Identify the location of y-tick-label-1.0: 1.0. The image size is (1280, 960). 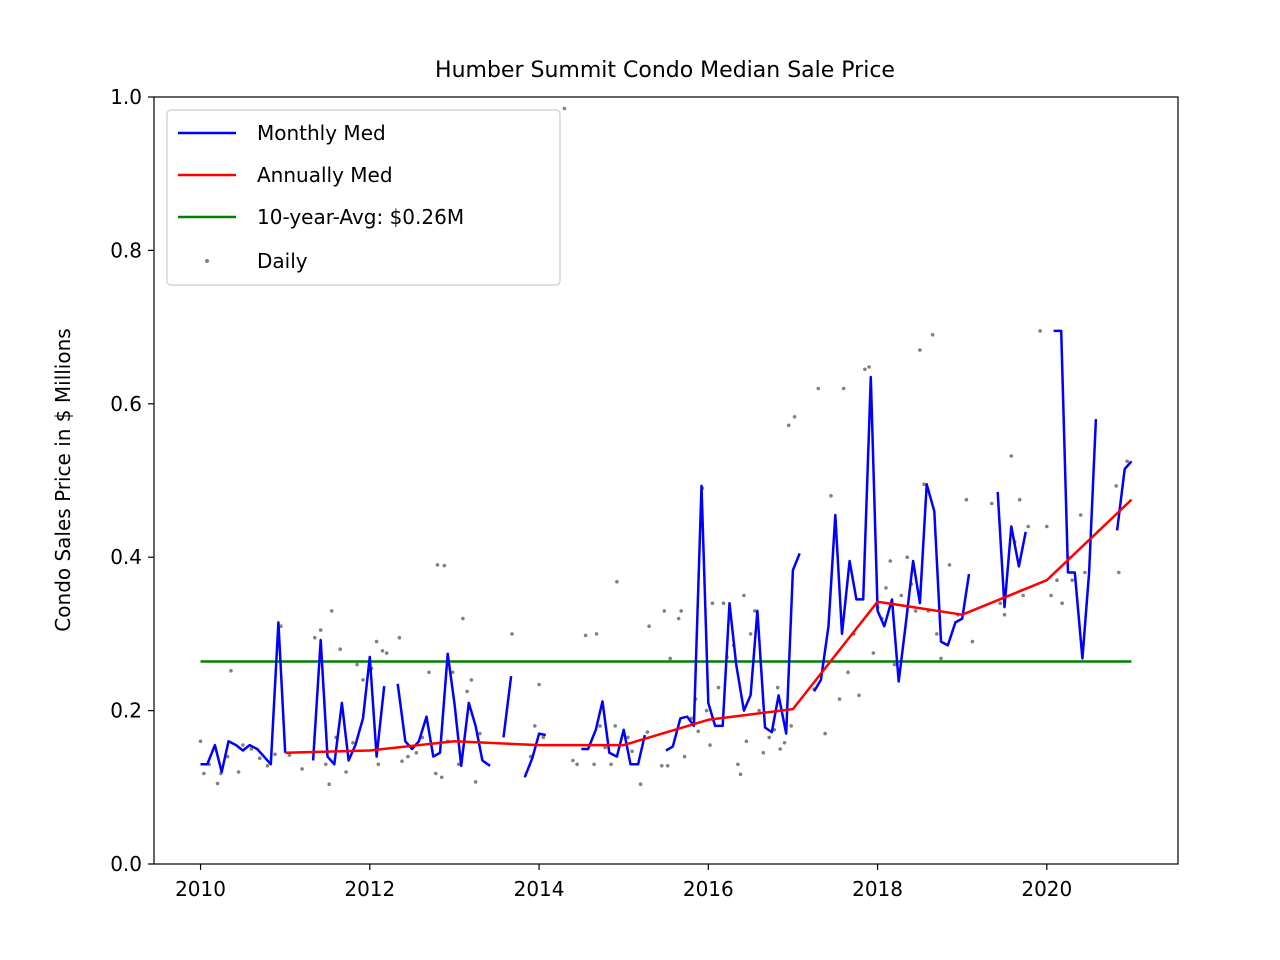
(126, 97).